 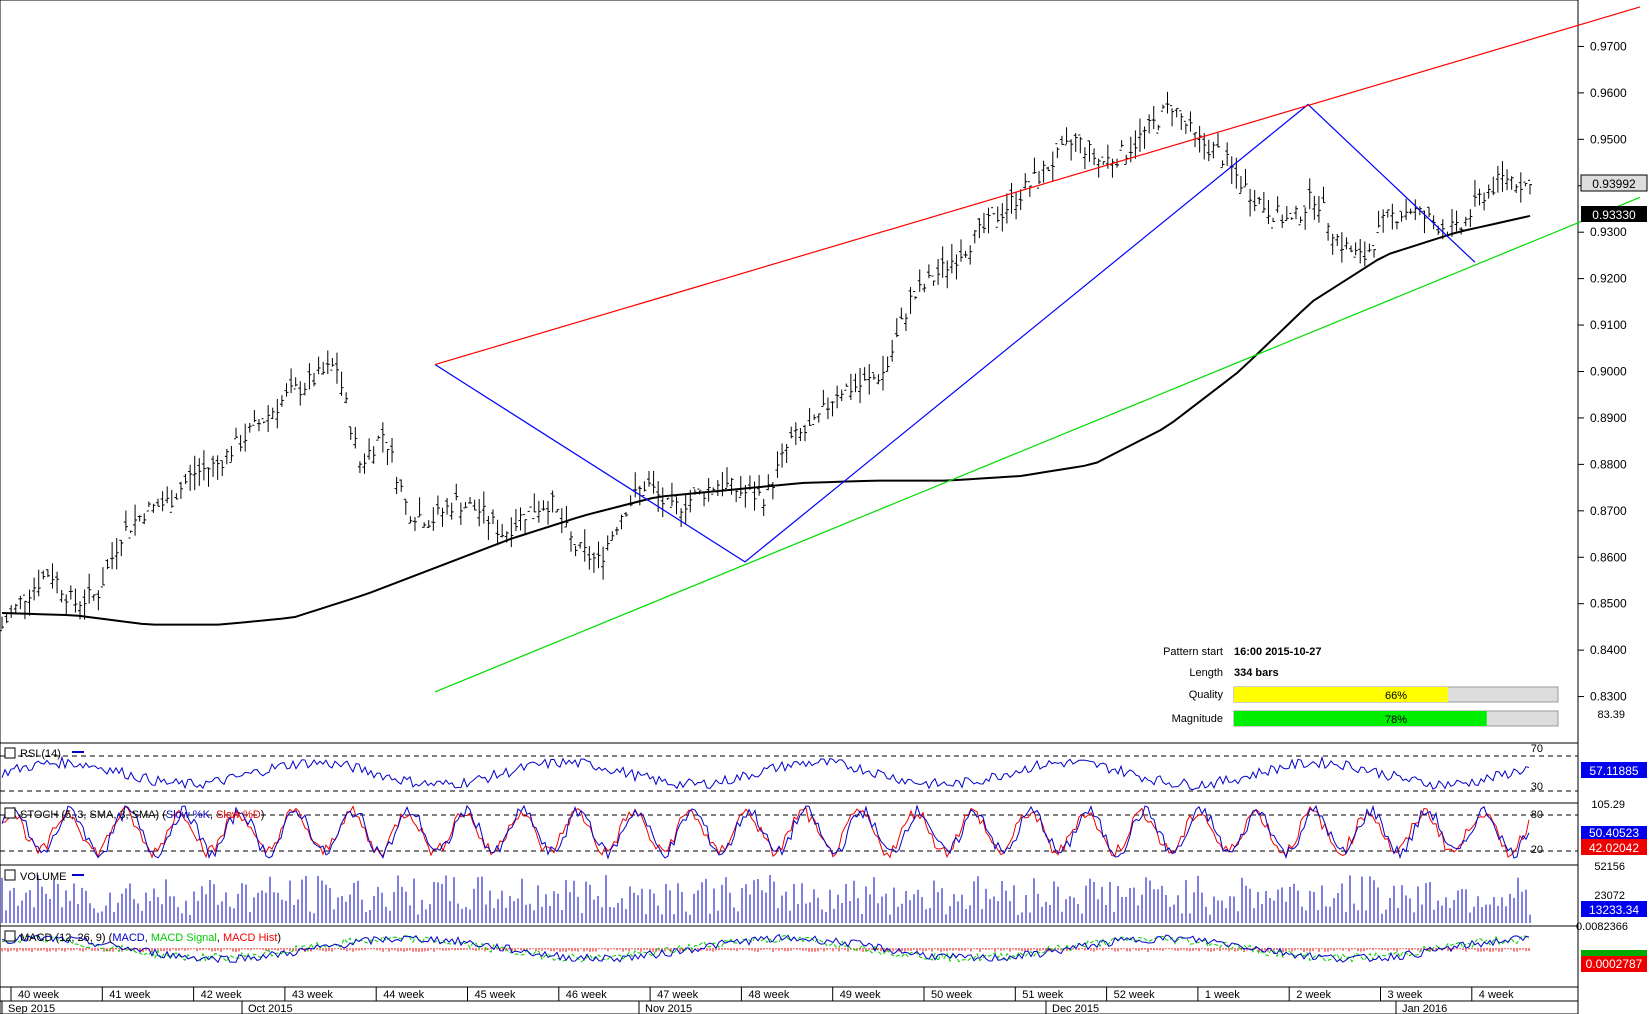 What do you see at coordinates (10, 936) in the screenshot?
I see `macd-close-icon` at bounding box center [10, 936].